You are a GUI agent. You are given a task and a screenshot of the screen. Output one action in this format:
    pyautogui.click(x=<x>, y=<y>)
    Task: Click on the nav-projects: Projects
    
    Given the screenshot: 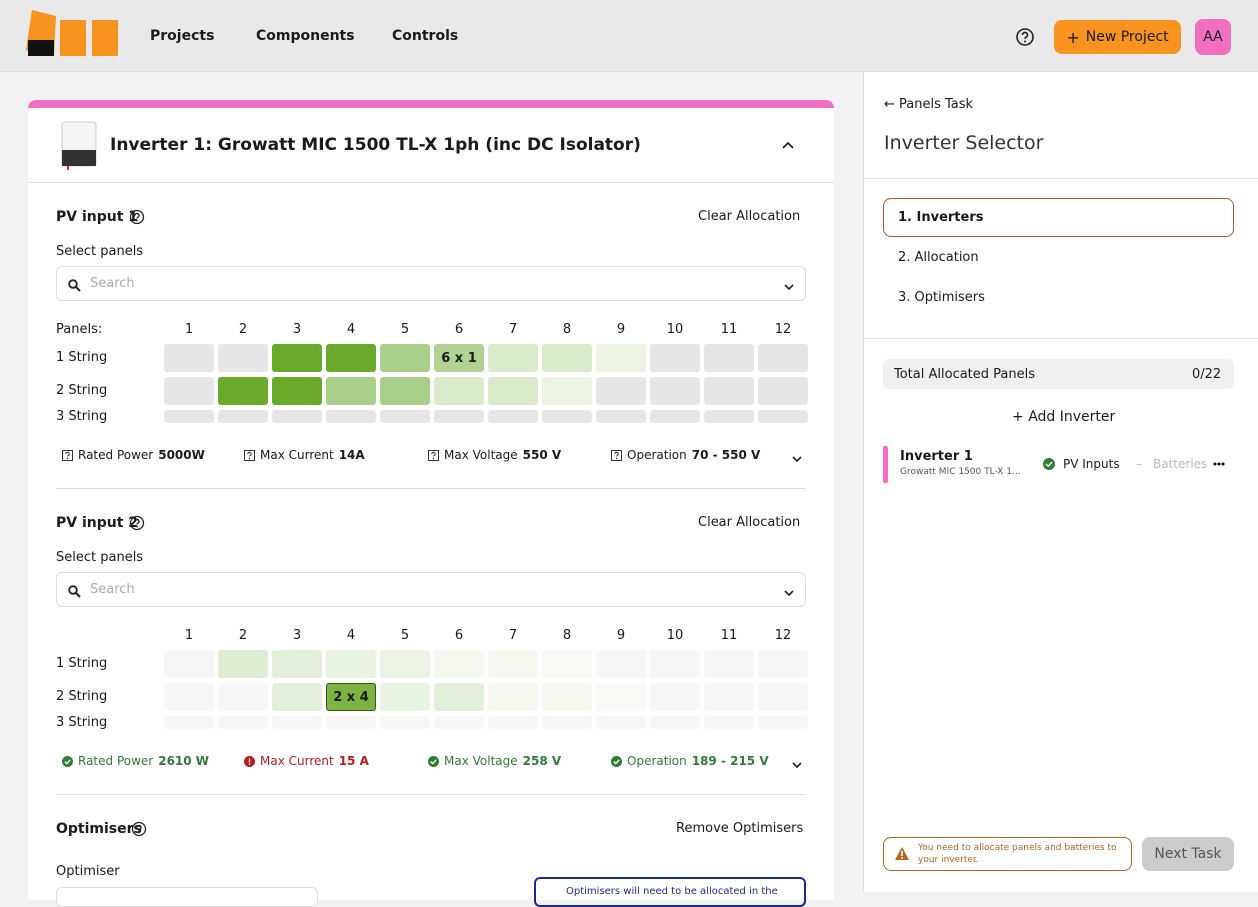 What is the action you would take?
    pyautogui.click(x=182, y=36)
    